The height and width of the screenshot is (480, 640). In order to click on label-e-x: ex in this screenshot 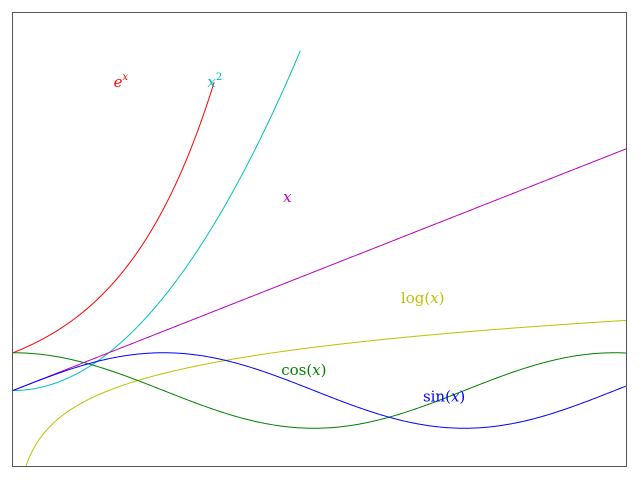, I will do `click(121, 81)`.